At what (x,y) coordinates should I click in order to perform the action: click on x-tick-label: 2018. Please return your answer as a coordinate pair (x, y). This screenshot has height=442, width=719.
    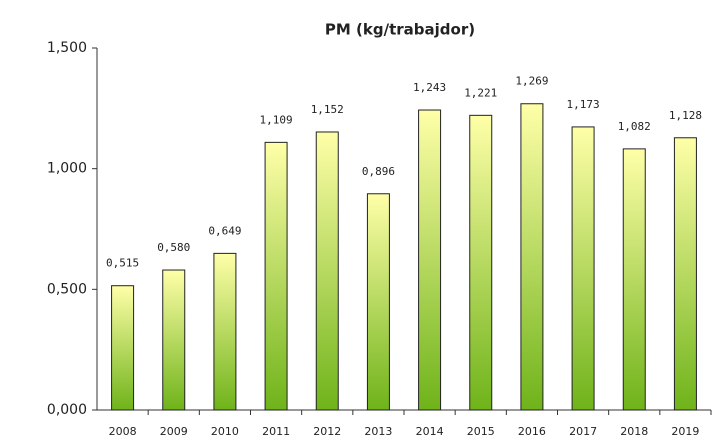
    Looking at the image, I should click on (634, 431).